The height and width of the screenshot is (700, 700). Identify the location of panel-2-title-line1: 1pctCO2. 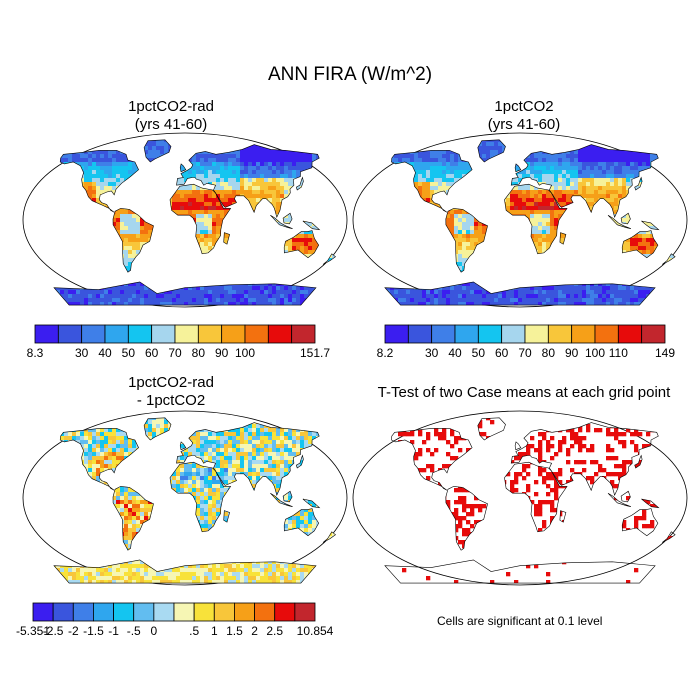
(524, 106).